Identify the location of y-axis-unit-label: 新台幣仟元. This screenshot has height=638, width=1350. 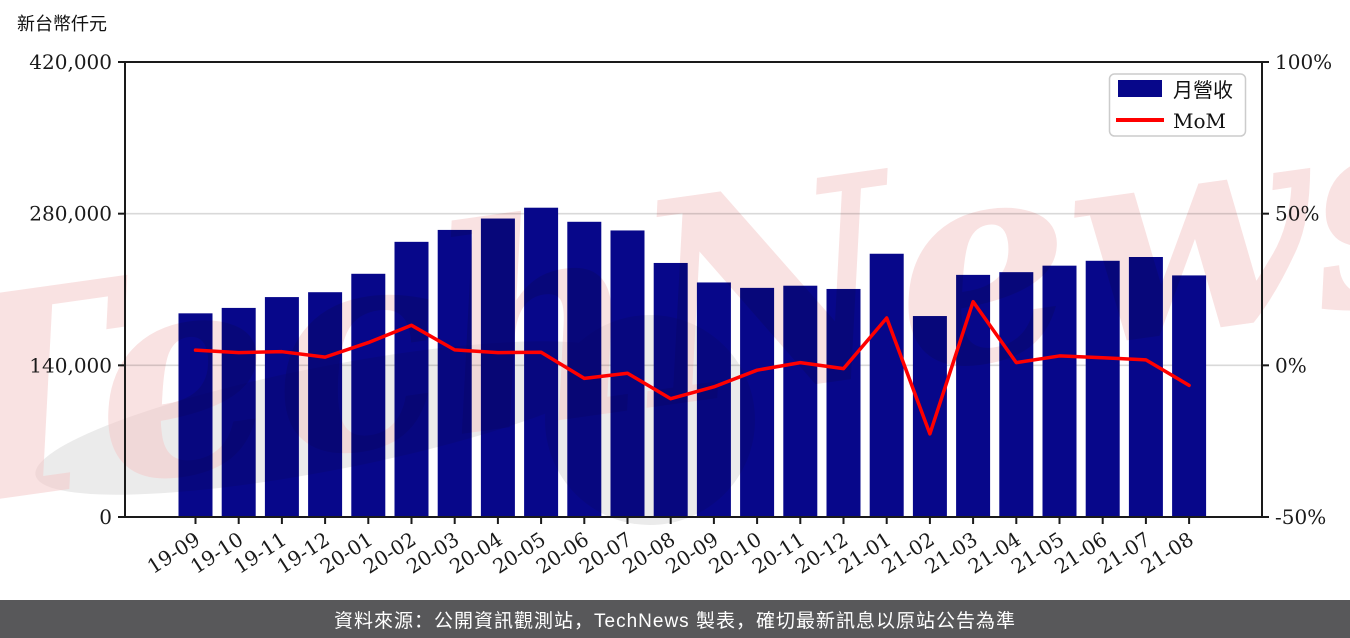
(62, 24).